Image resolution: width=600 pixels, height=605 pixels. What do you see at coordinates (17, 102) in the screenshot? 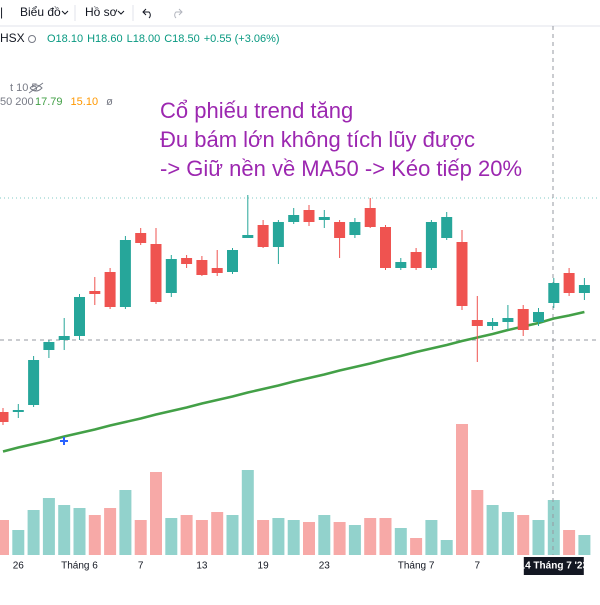
I see `ma-indicator: 50 200` at bounding box center [17, 102].